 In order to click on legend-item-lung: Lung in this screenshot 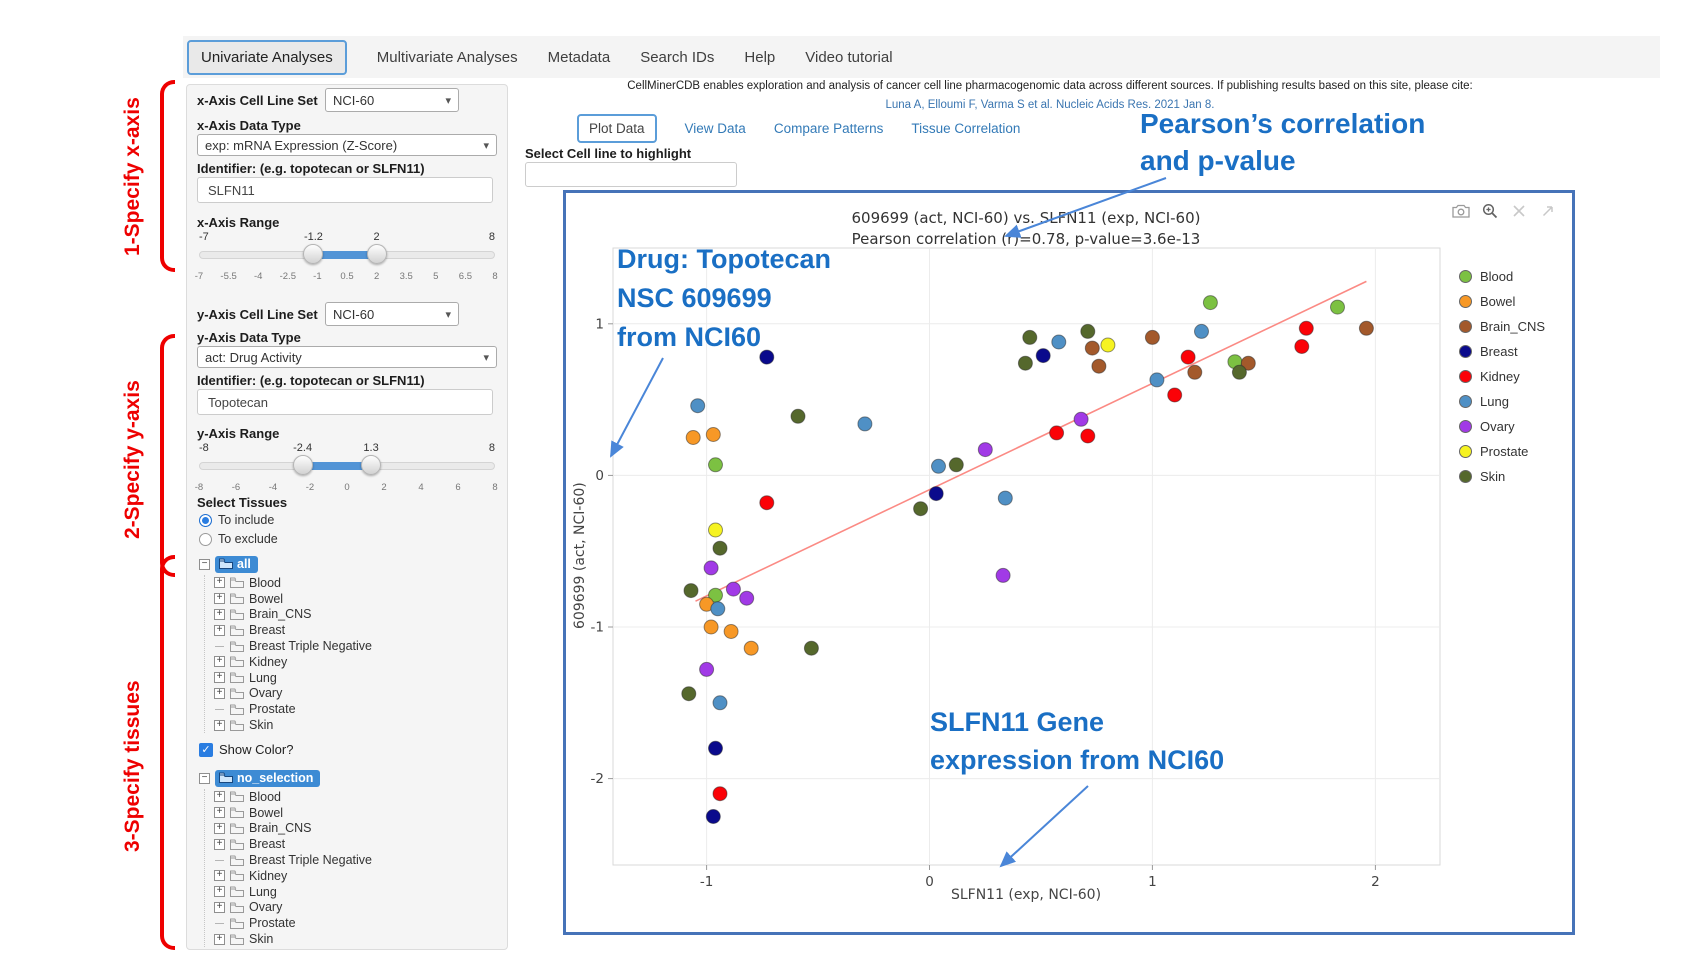, I will do `click(1502, 401)`.